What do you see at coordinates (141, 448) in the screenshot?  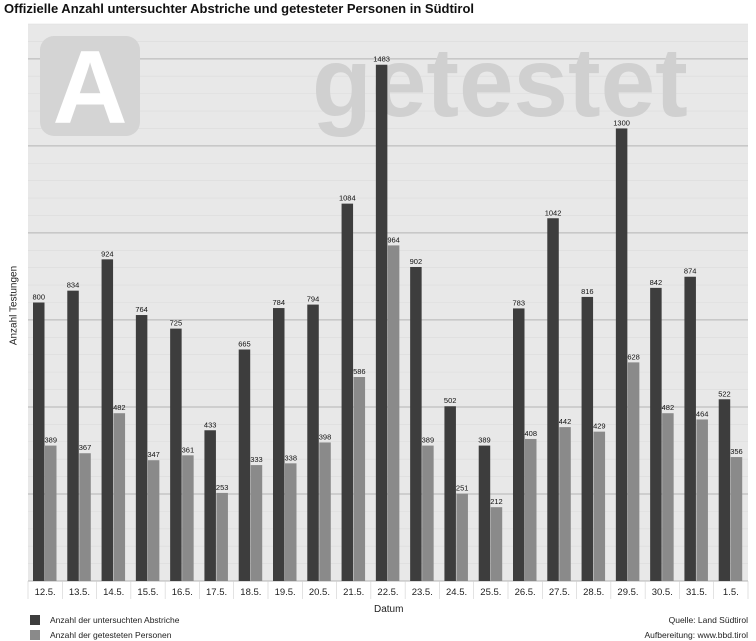 I see `bar-abstriche-15.5.` at bounding box center [141, 448].